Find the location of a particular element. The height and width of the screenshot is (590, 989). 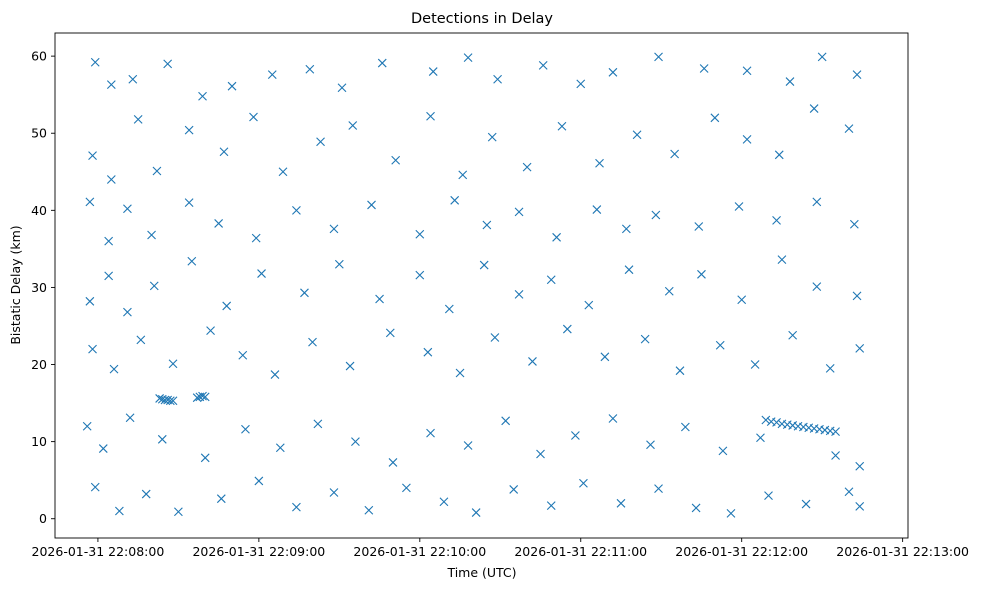

y-axis-label: Bistatic Delay (km) is located at coordinates (15, 284).